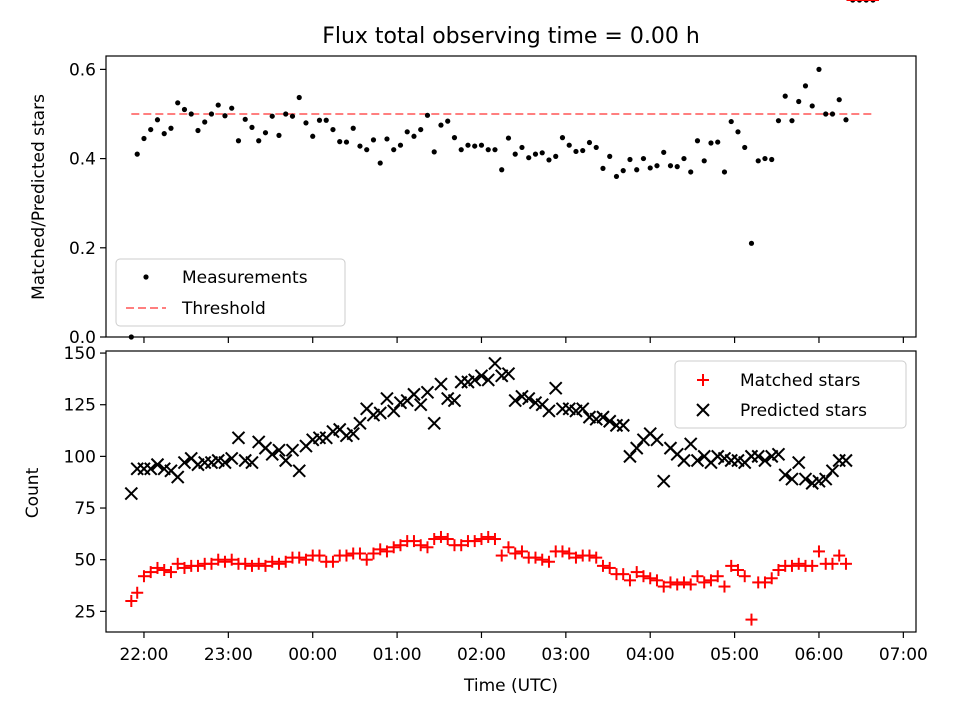  Describe the element at coordinates (85, 561) in the screenshot. I see `count-y-tick-label: 50` at that location.